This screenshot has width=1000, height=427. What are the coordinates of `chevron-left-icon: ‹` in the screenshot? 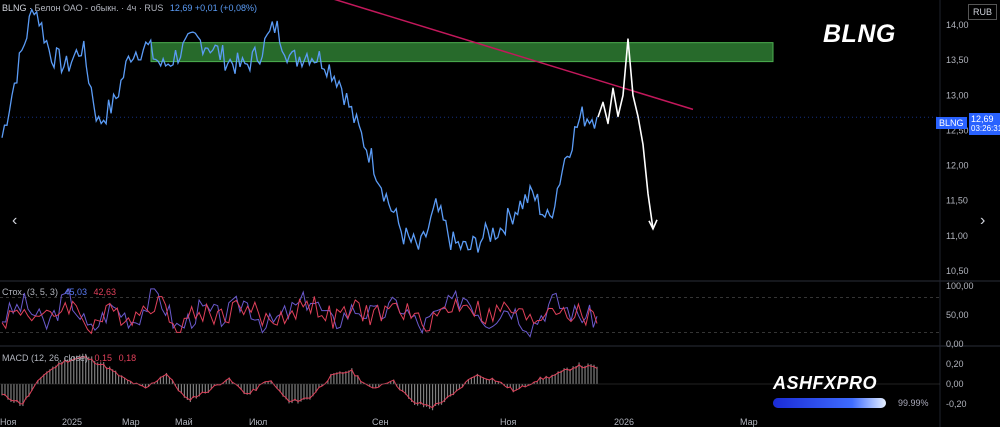 It's located at (15, 220).